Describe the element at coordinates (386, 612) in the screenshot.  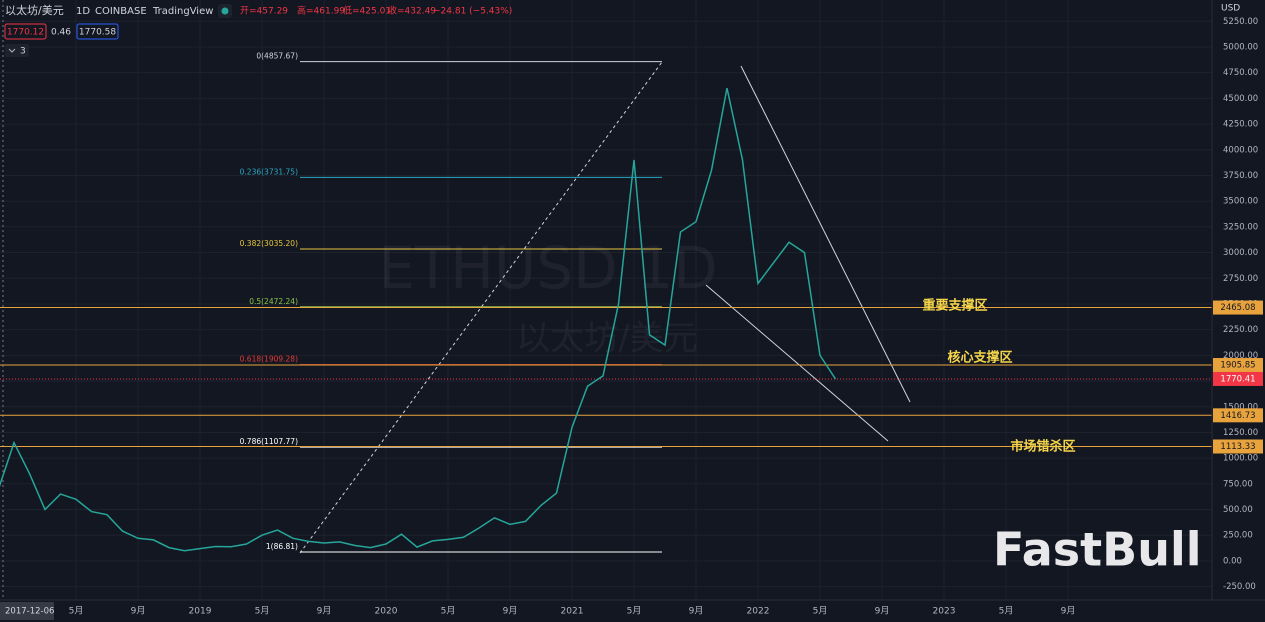
I see `x-tick-label: 2020` at that location.